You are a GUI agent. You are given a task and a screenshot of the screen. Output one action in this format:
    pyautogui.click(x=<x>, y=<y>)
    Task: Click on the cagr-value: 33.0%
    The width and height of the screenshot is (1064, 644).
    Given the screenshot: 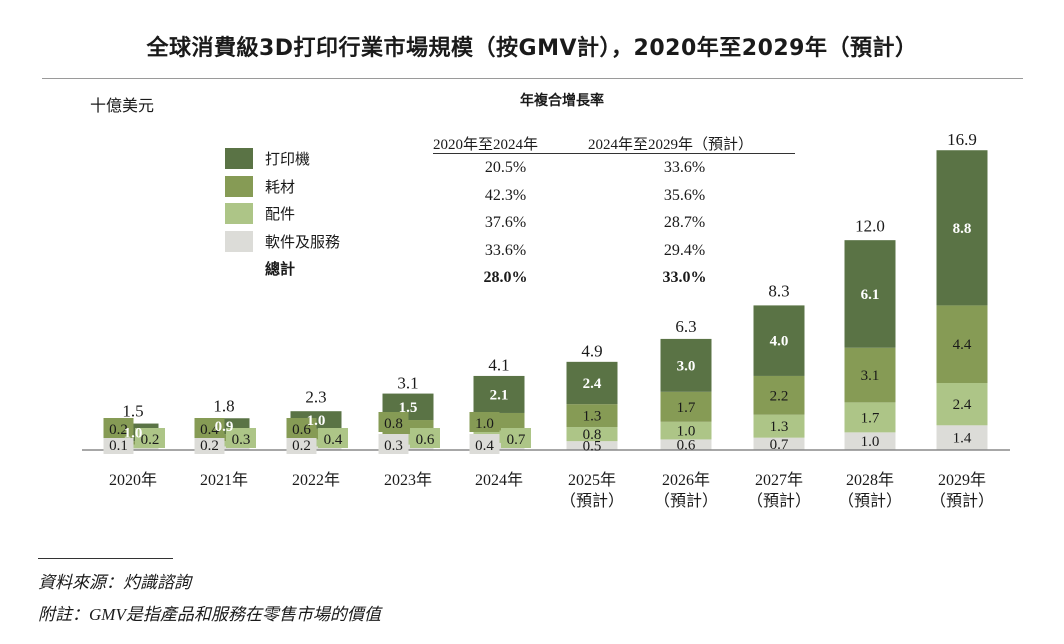 What is the action you would take?
    pyautogui.click(x=684, y=277)
    